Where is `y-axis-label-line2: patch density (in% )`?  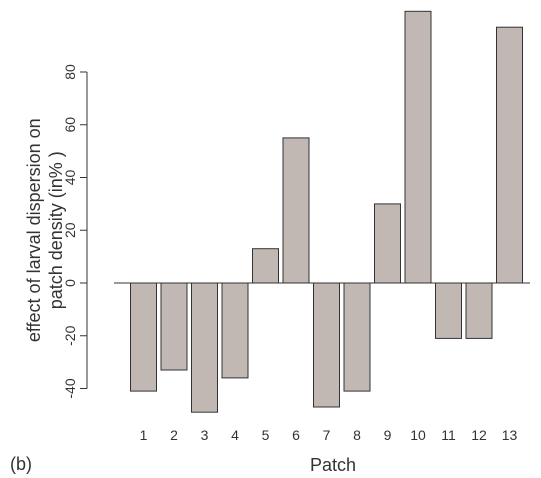 y-axis-label-line2: patch density (in% ) is located at coordinates (56, 230).